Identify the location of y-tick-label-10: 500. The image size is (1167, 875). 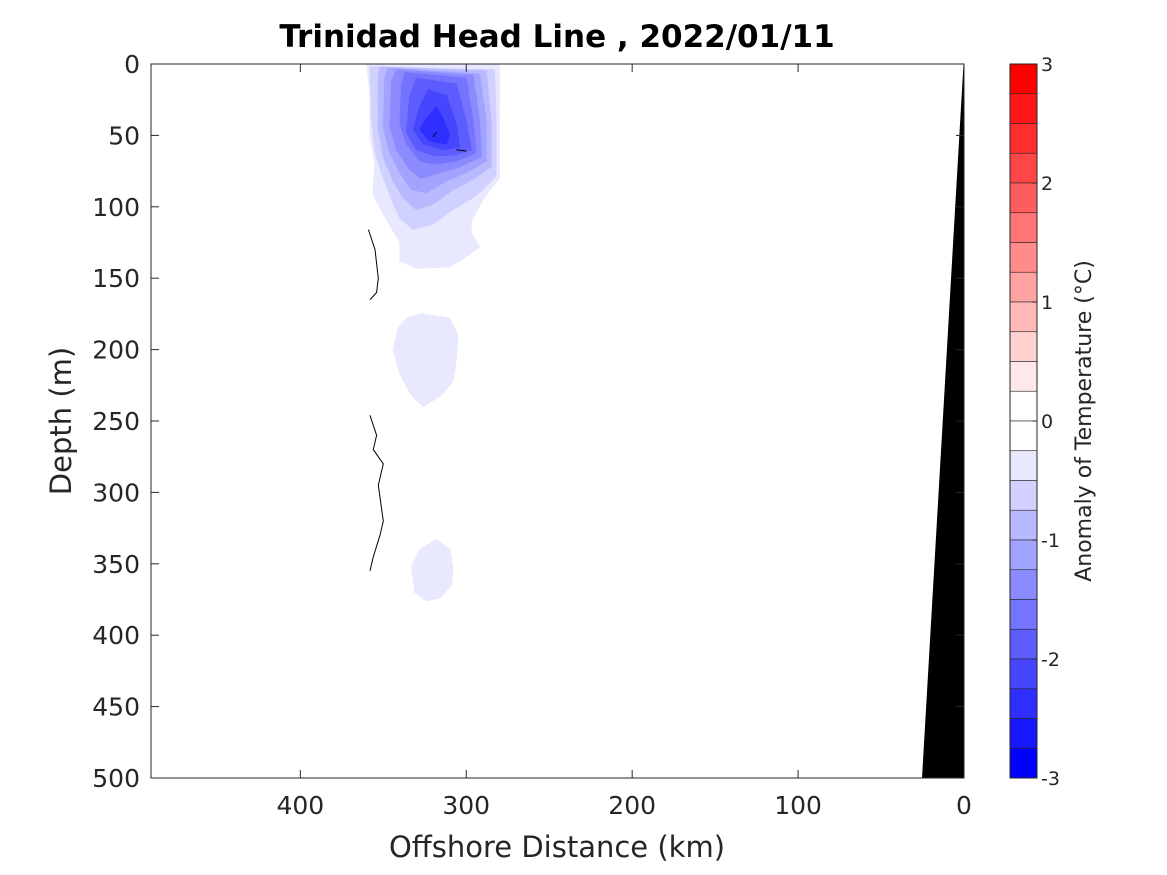
(116, 778).